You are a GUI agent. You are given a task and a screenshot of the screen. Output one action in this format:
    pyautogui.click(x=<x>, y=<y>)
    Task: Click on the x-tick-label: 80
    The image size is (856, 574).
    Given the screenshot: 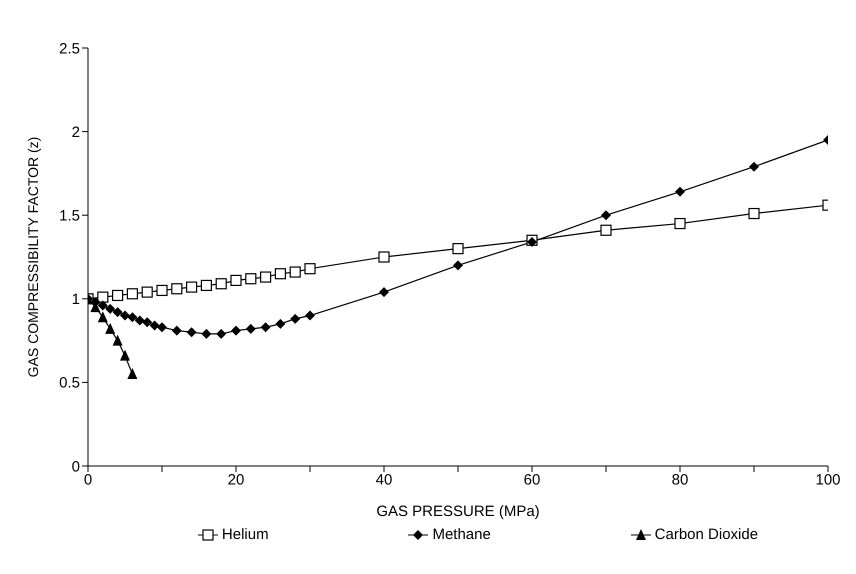 What is the action you would take?
    pyautogui.click(x=680, y=480)
    